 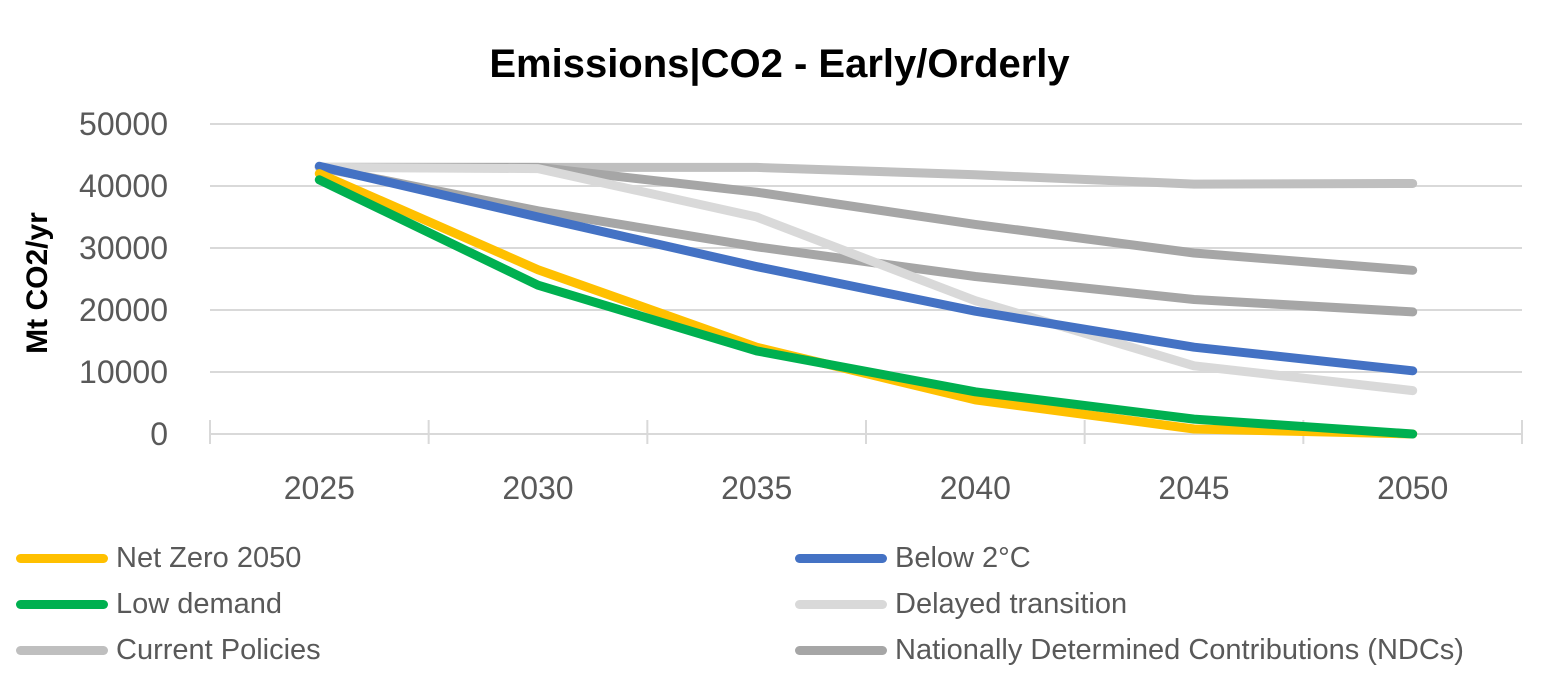 I want to click on legend-label: Delayed transition, so click(x=1011, y=603).